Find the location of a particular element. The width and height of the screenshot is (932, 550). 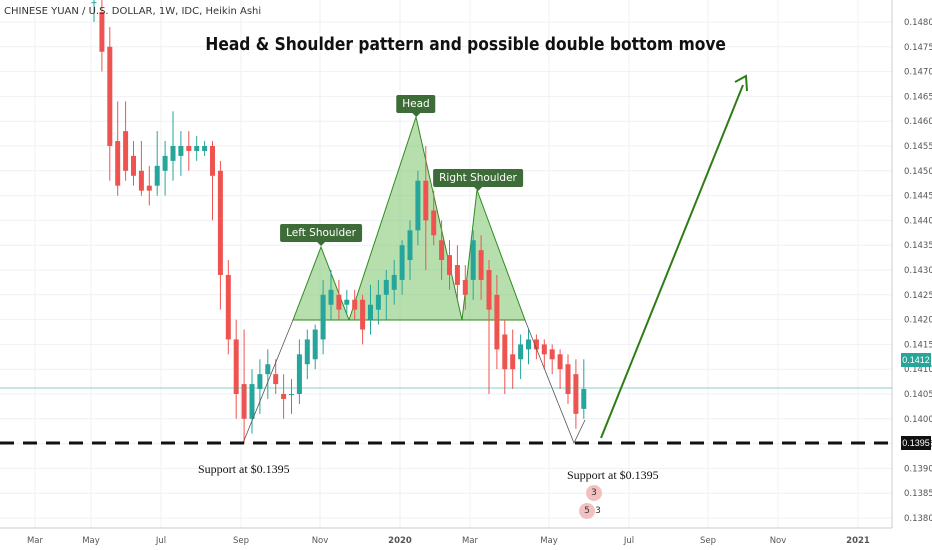

y-tick-label: 0.1410 is located at coordinates (918, 370).